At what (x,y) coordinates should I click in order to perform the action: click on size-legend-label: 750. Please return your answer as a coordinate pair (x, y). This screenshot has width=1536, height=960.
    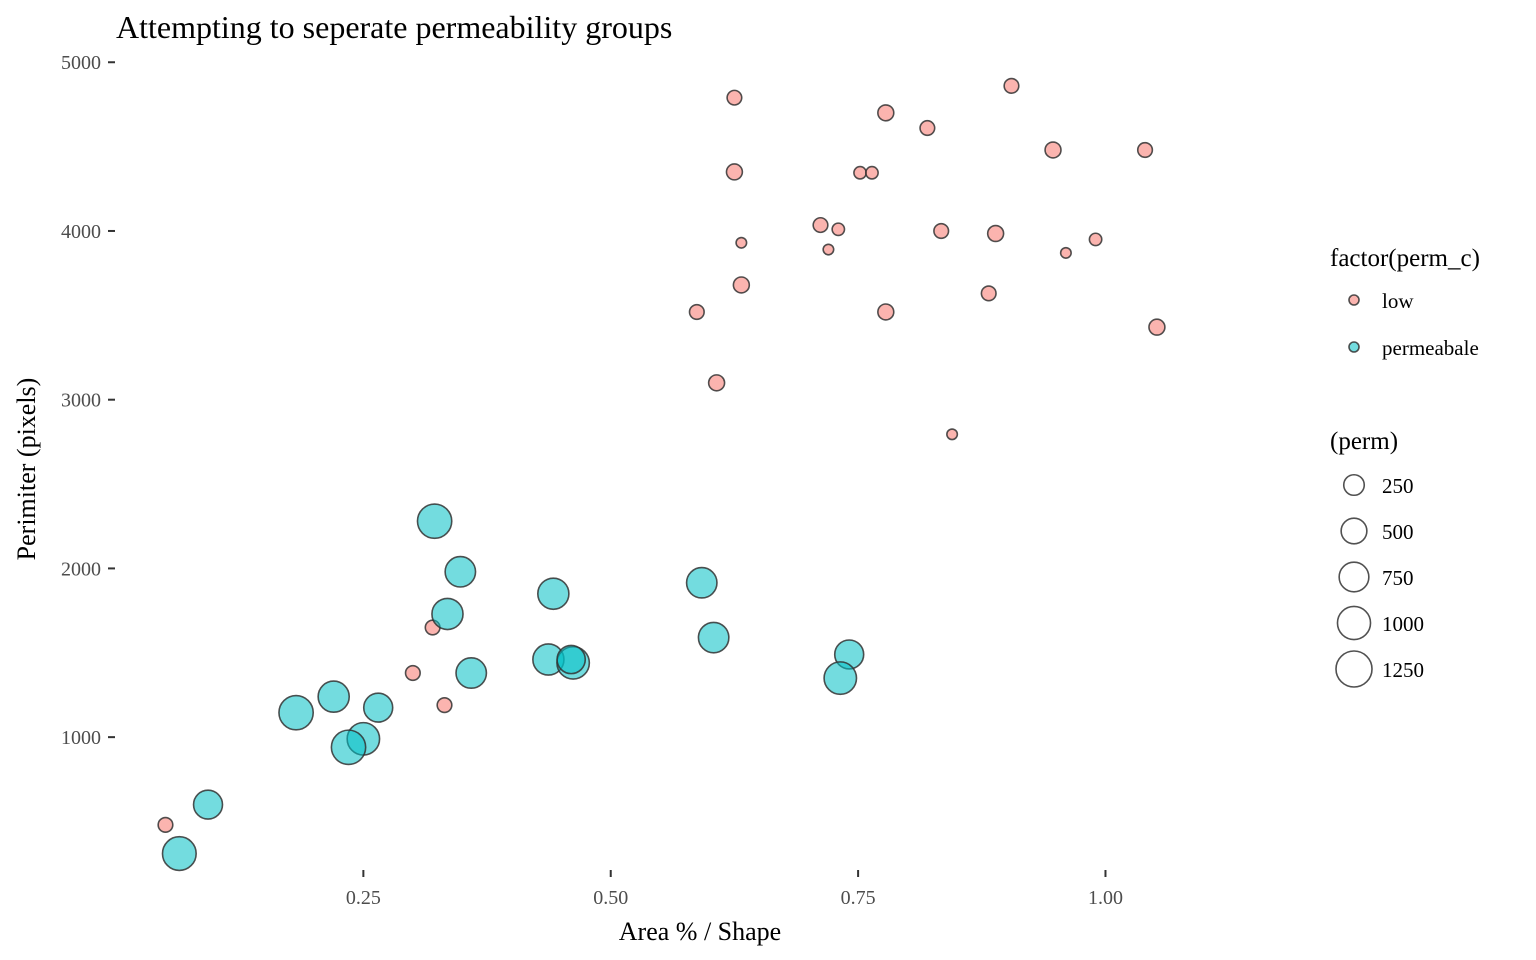
    Looking at the image, I should click on (1398, 578).